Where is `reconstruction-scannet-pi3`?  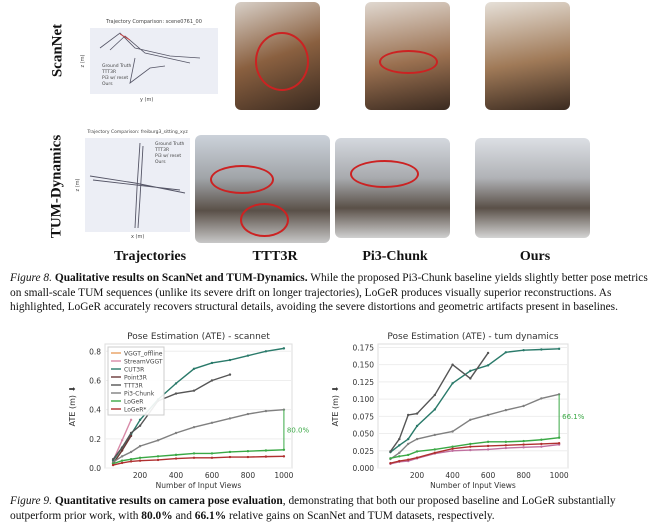
reconstruction-scannet-pi3 is located at coordinates (407, 56).